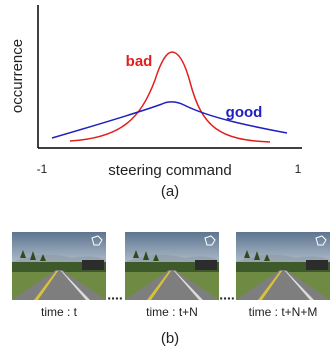 The width and height of the screenshot is (332, 358). What do you see at coordinates (17, 76) in the screenshot?
I see `y-axis-label: occurrence` at bounding box center [17, 76].